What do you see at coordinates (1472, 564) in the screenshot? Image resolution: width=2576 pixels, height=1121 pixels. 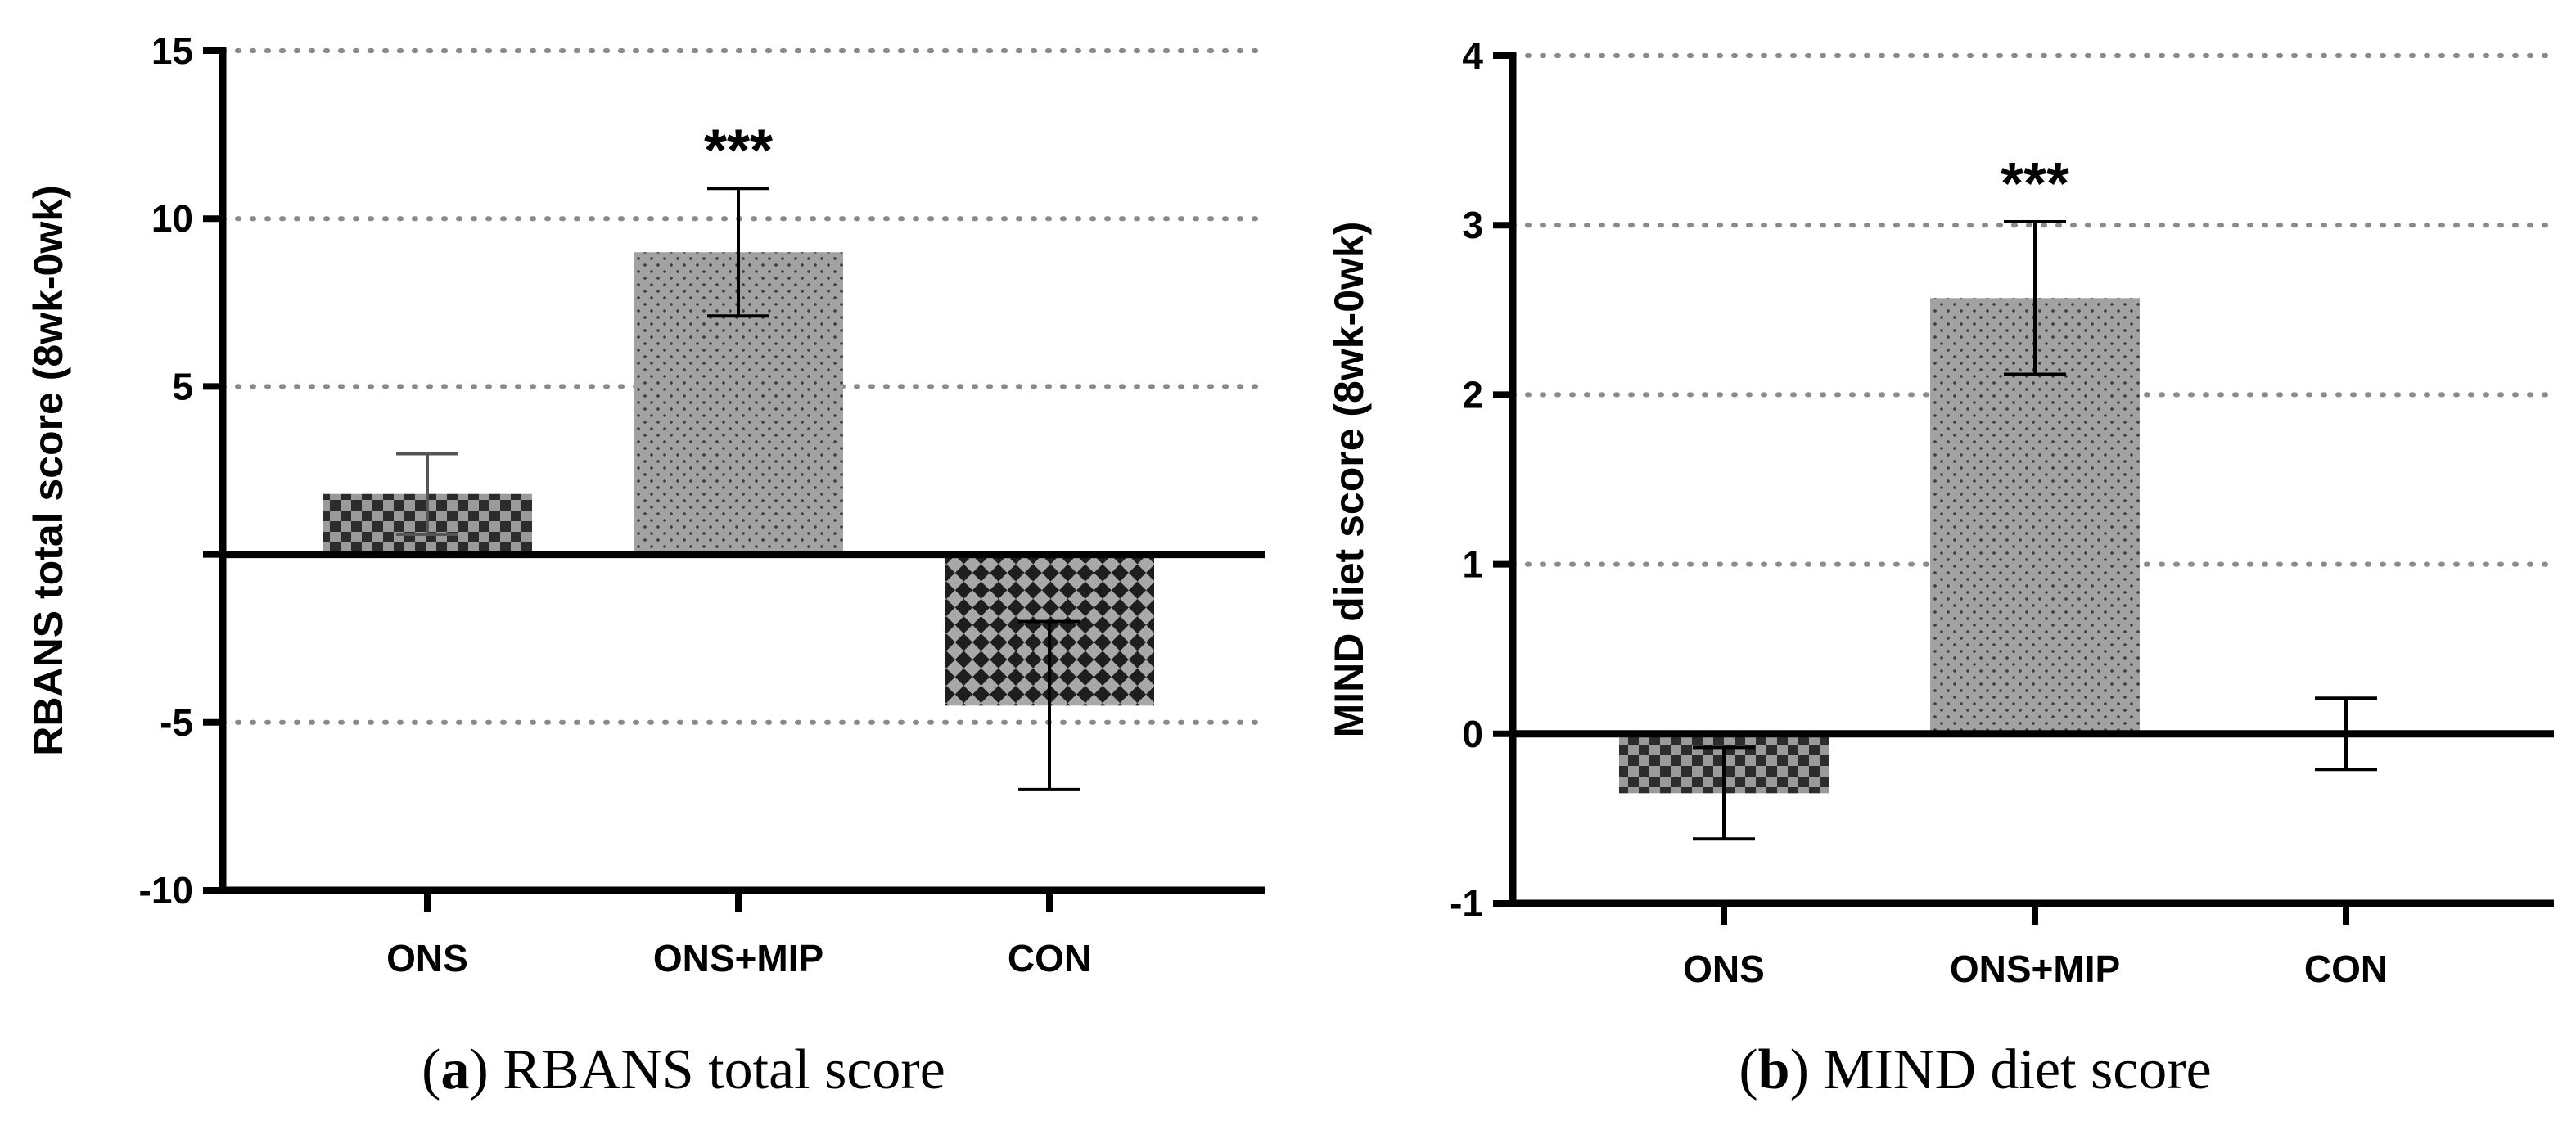 I see `y-tick-label: 1` at bounding box center [1472, 564].